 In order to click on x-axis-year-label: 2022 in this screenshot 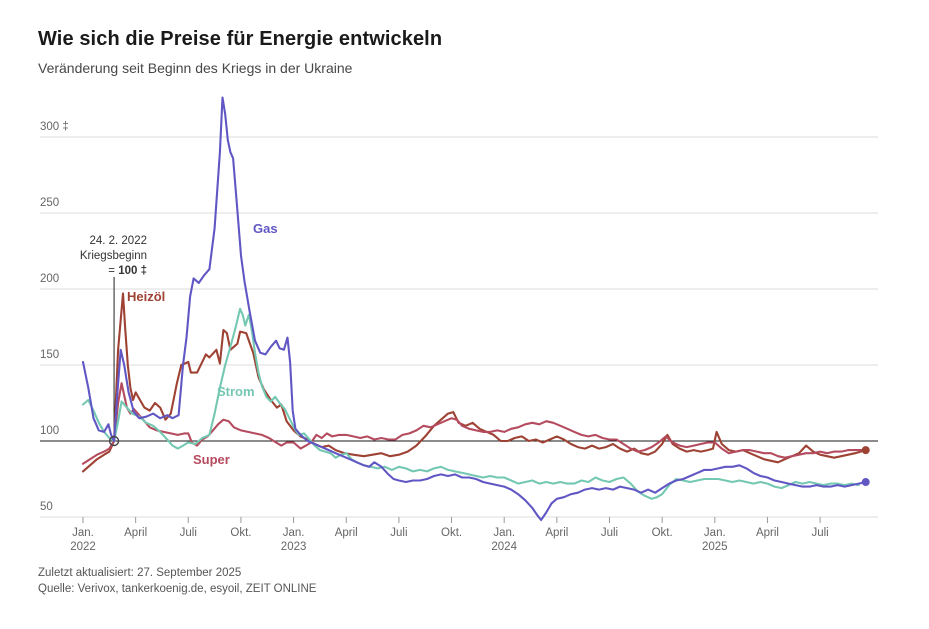, I will do `click(83, 547)`.